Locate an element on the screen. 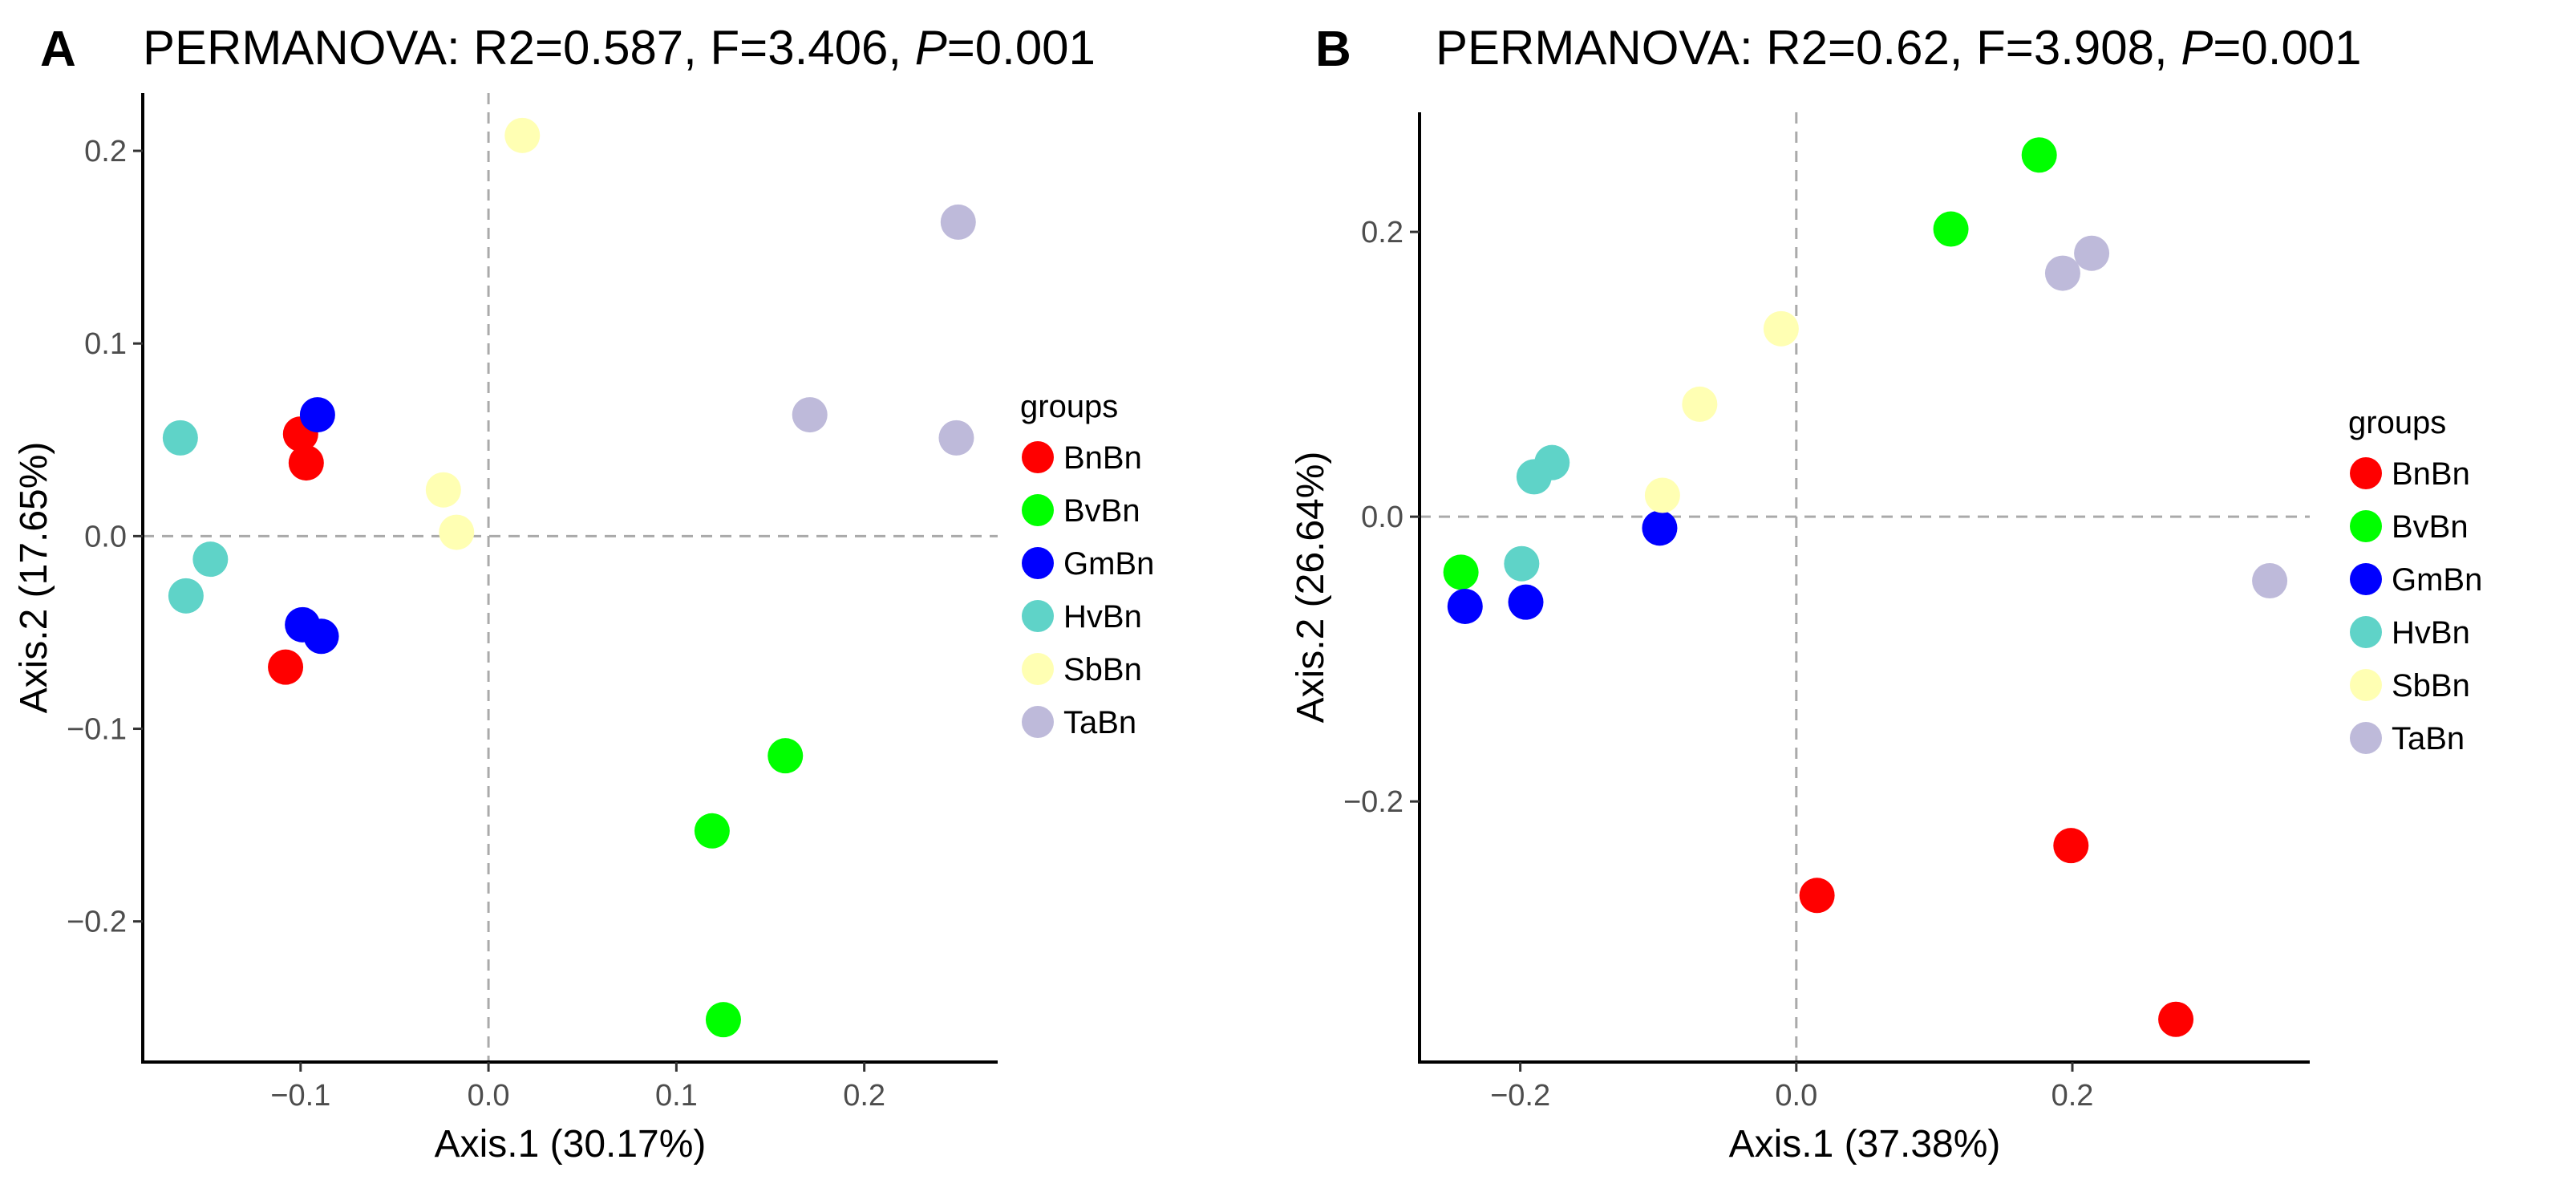  panel-label: A is located at coordinates (58, 49).